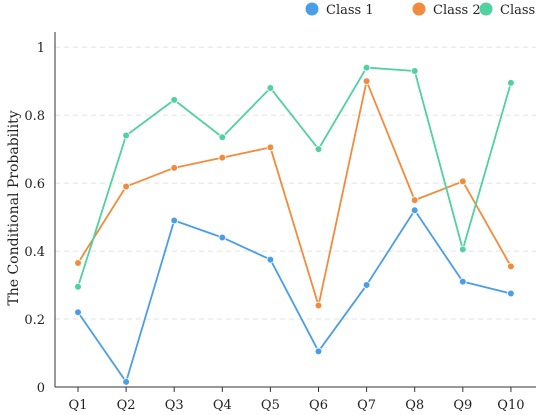  Describe the element at coordinates (34, 320) in the screenshot. I see `y-tick-label: 0.2` at that location.